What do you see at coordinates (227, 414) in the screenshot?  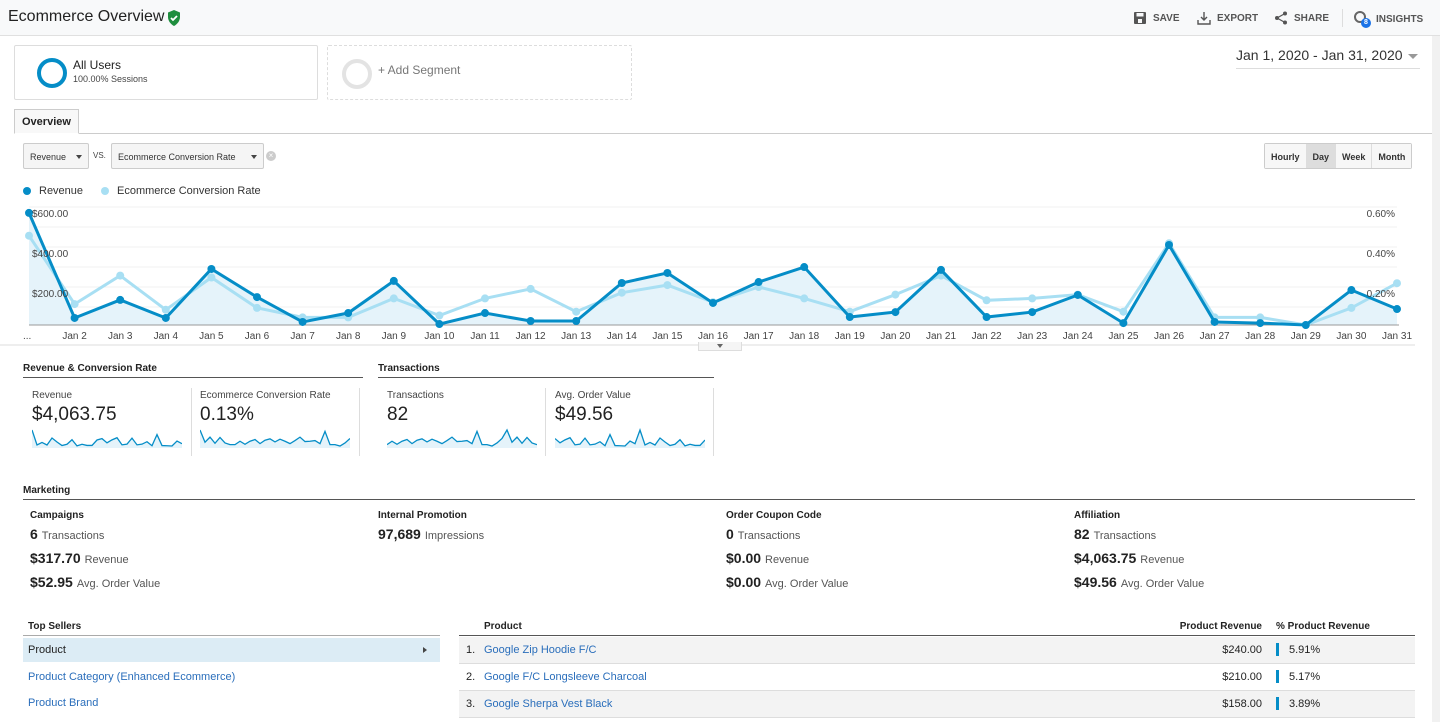 I see `metric-value: 0.13%` at bounding box center [227, 414].